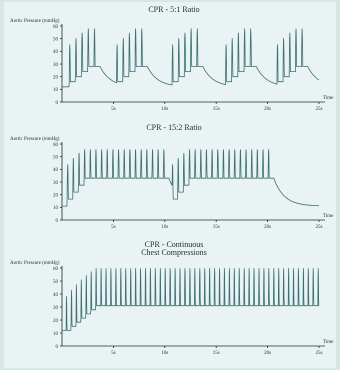  I want to click on chart-title: CPR - 15:2 Ratio, so click(173, 127).